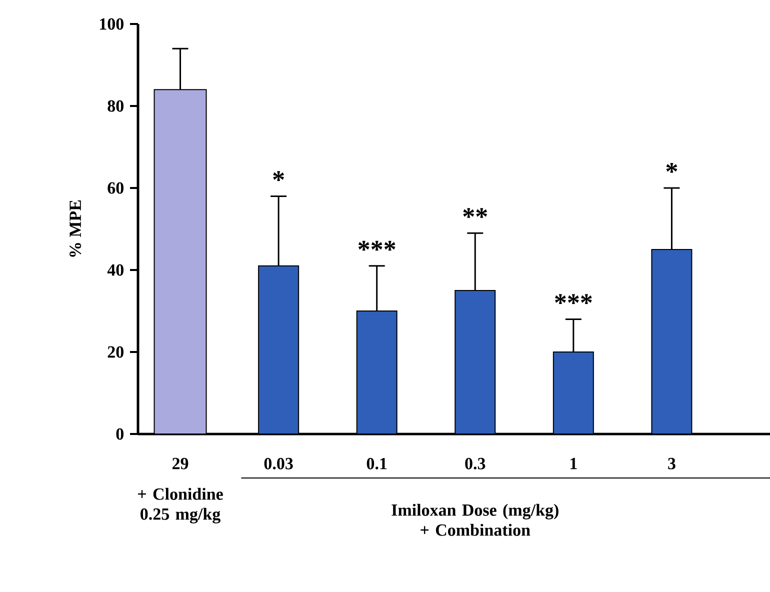 The width and height of the screenshot is (770, 592). What do you see at coordinates (116, 106) in the screenshot?
I see `y-tick-label: 80` at bounding box center [116, 106].